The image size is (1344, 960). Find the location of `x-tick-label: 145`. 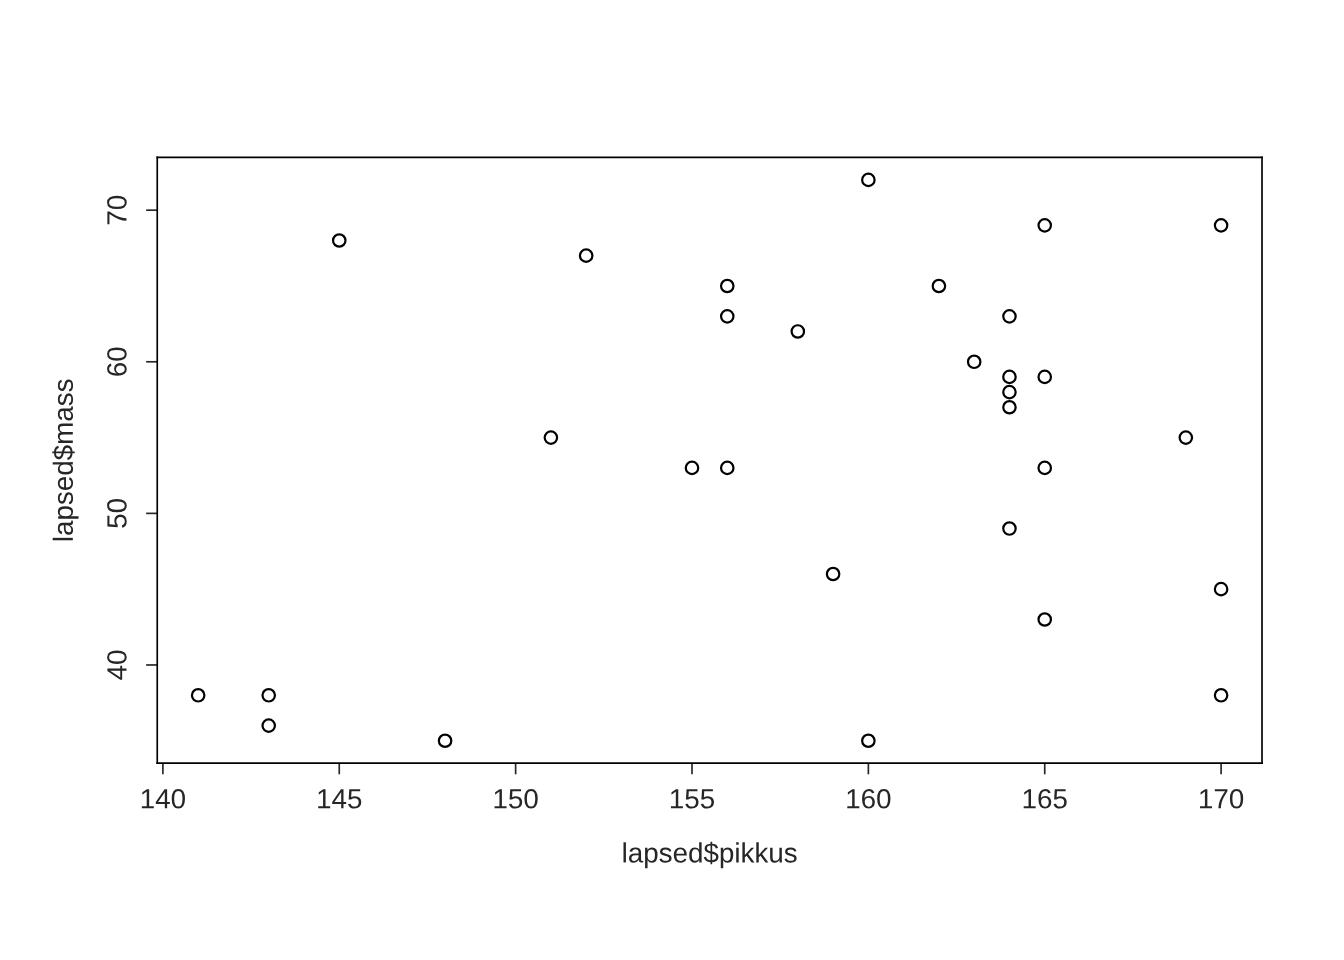

x-tick-label: 145 is located at coordinates (340, 799).